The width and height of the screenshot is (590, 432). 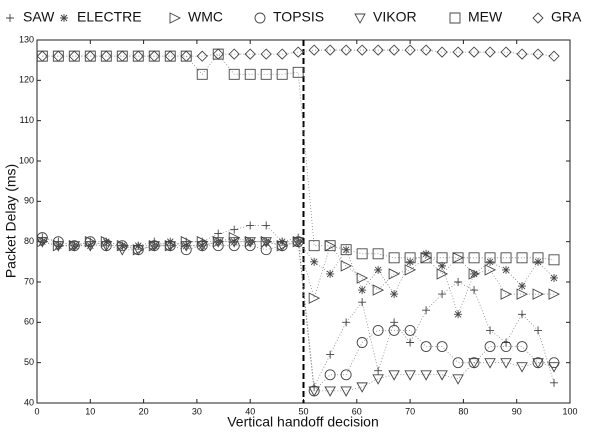 What do you see at coordinates (109, 17) in the screenshot?
I see `legend-label: ELECTRE` at bounding box center [109, 17].